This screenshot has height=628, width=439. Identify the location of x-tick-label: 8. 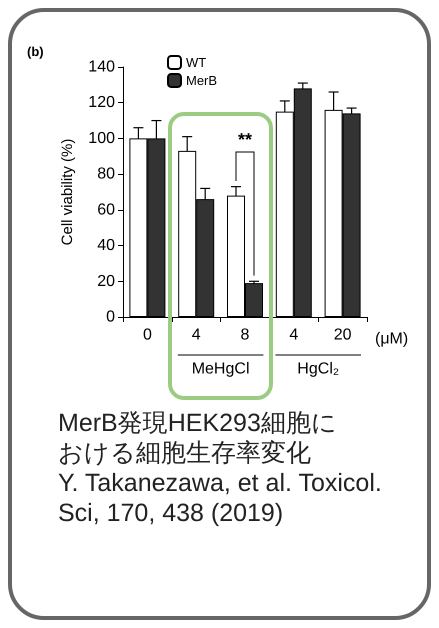
(245, 335).